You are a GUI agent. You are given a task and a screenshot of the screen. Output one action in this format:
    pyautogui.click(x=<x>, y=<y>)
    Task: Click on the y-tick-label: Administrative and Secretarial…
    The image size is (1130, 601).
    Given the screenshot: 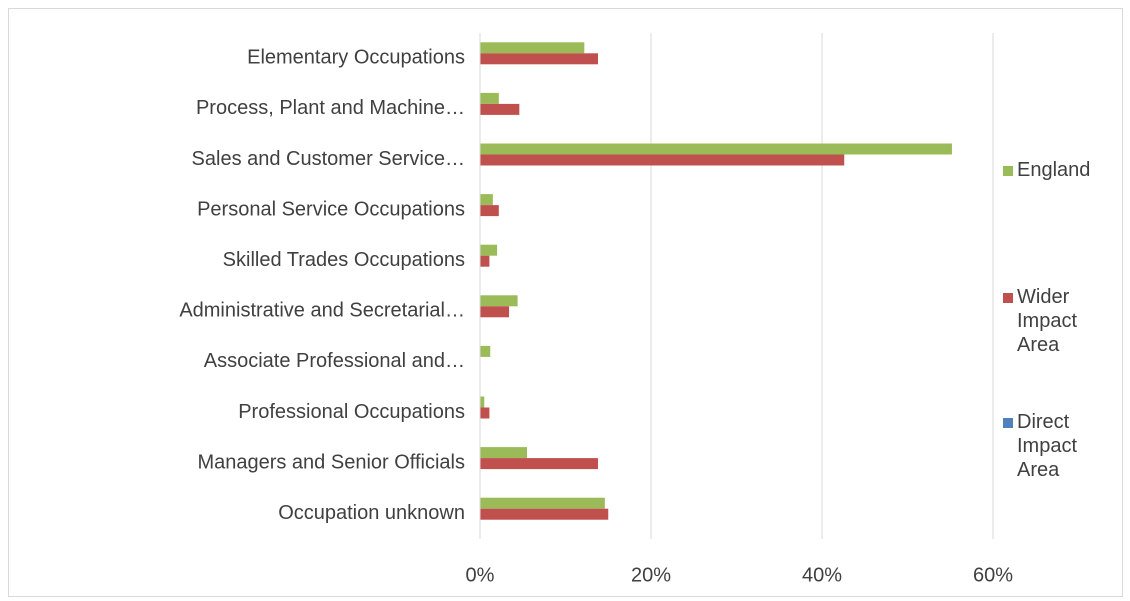 What is the action you would take?
    pyautogui.click(x=322, y=311)
    